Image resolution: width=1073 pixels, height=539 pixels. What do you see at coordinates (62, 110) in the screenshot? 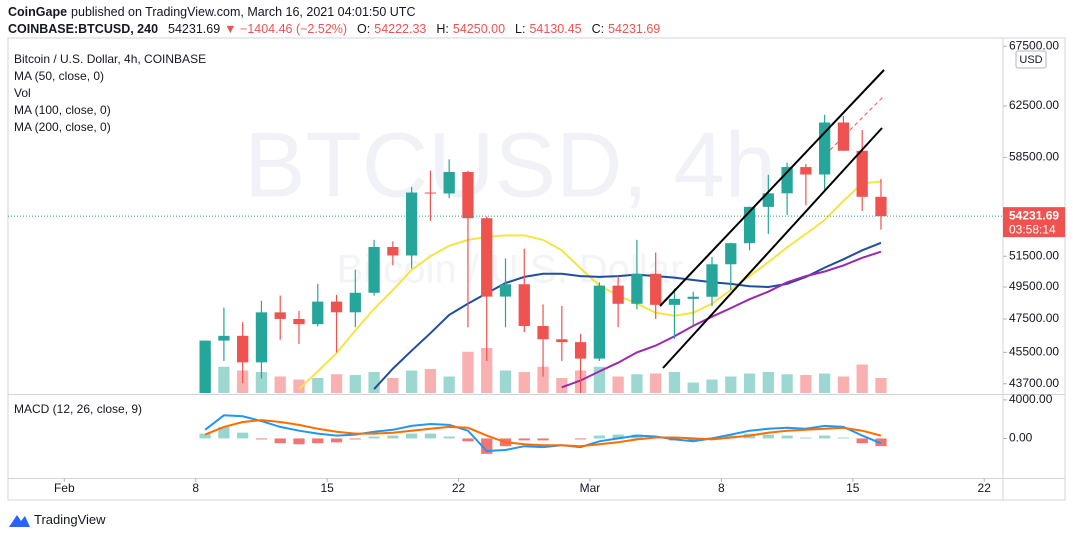
I see `legend-entry: MA (100, close, 0)` at bounding box center [62, 110].